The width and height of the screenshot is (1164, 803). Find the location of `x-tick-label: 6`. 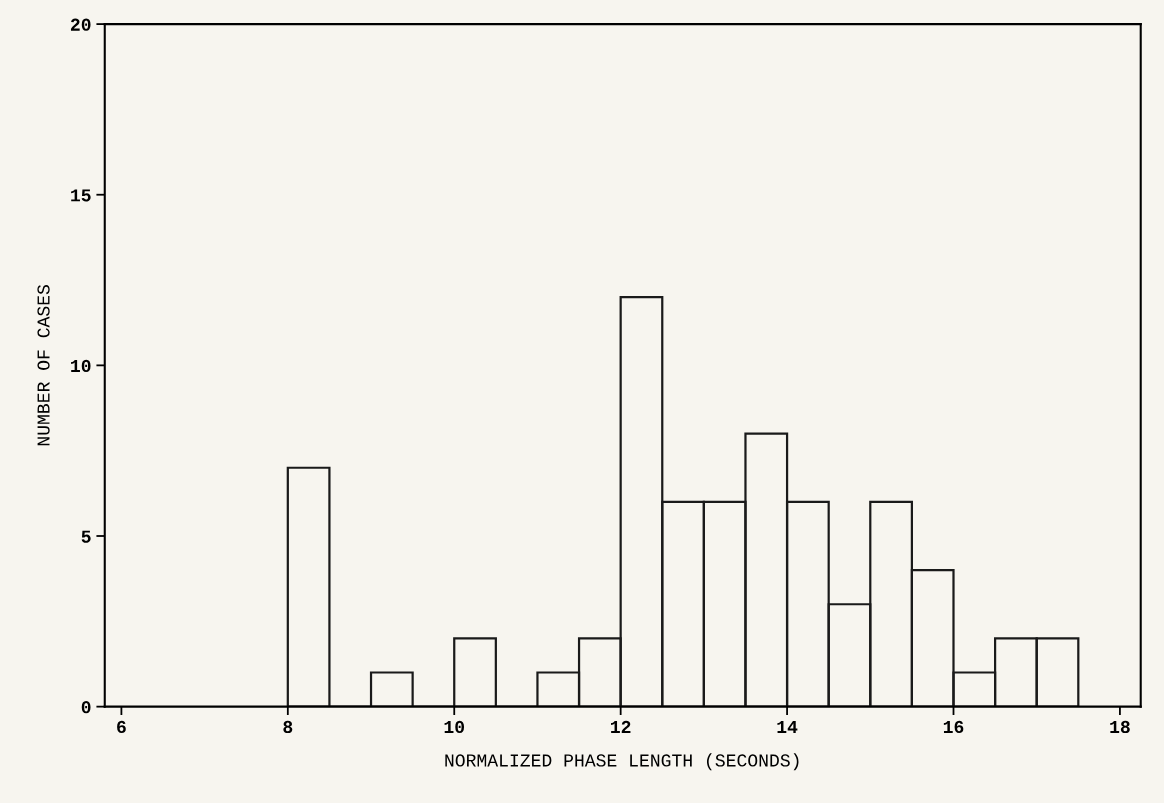

x-tick-label: 6 is located at coordinates (121, 727).